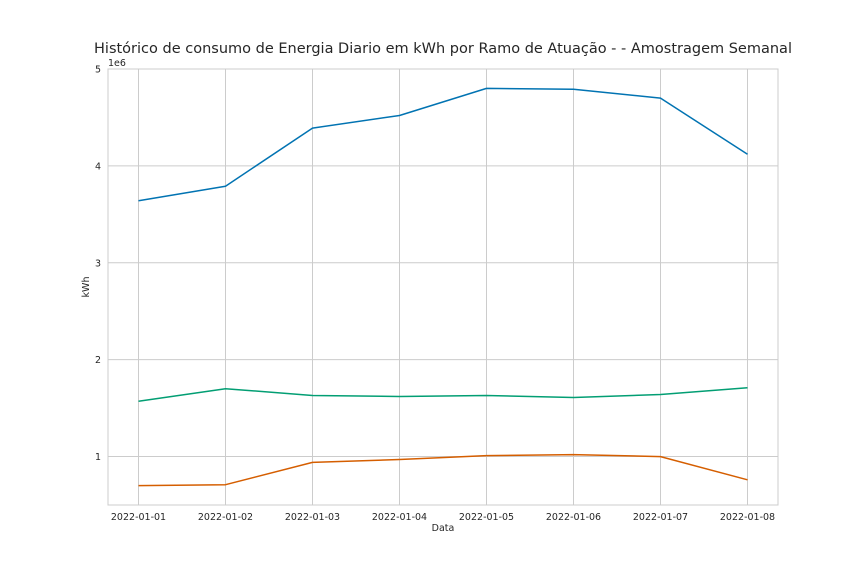 The image size is (864, 576). I want to click on x-tick-label: 2022-01-03, so click(312, 517).